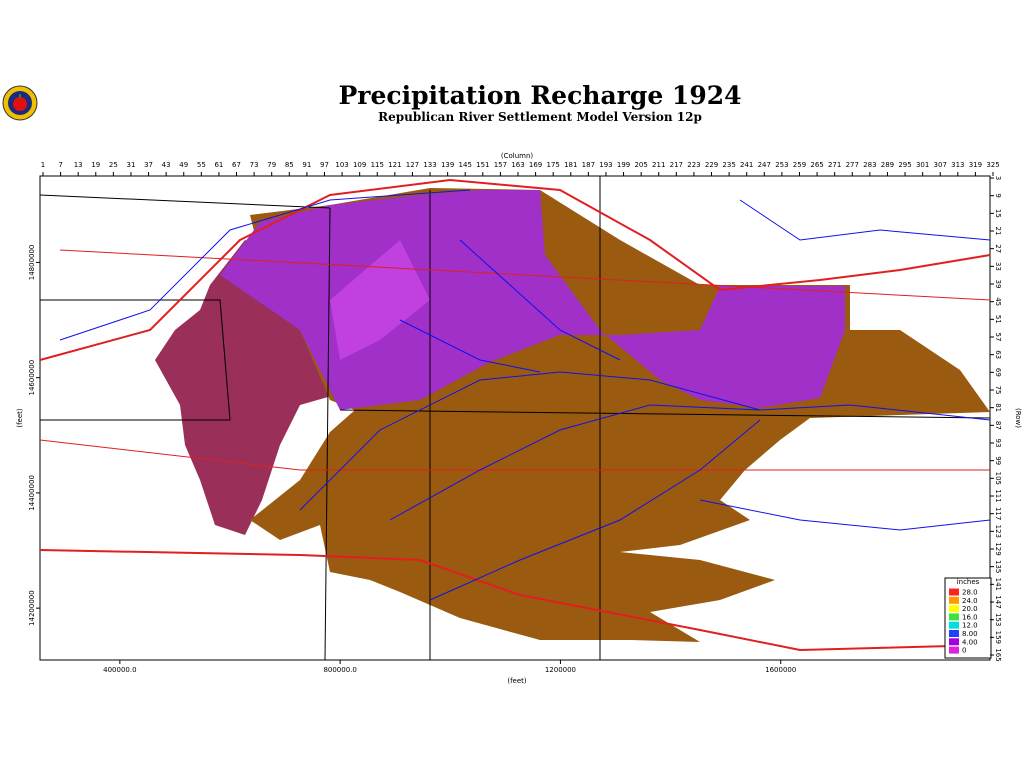 The image size is (1024, 773). I want to click on row-tick-label: 159, so click(998, 637).